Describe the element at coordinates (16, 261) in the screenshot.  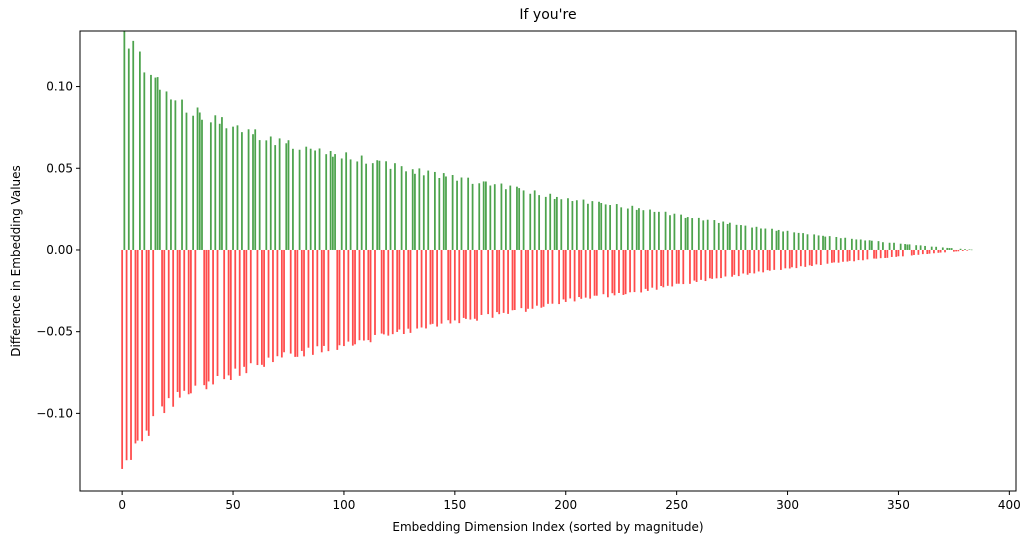
I see `y-axis-label: Difference in Embedding Values` at that location.